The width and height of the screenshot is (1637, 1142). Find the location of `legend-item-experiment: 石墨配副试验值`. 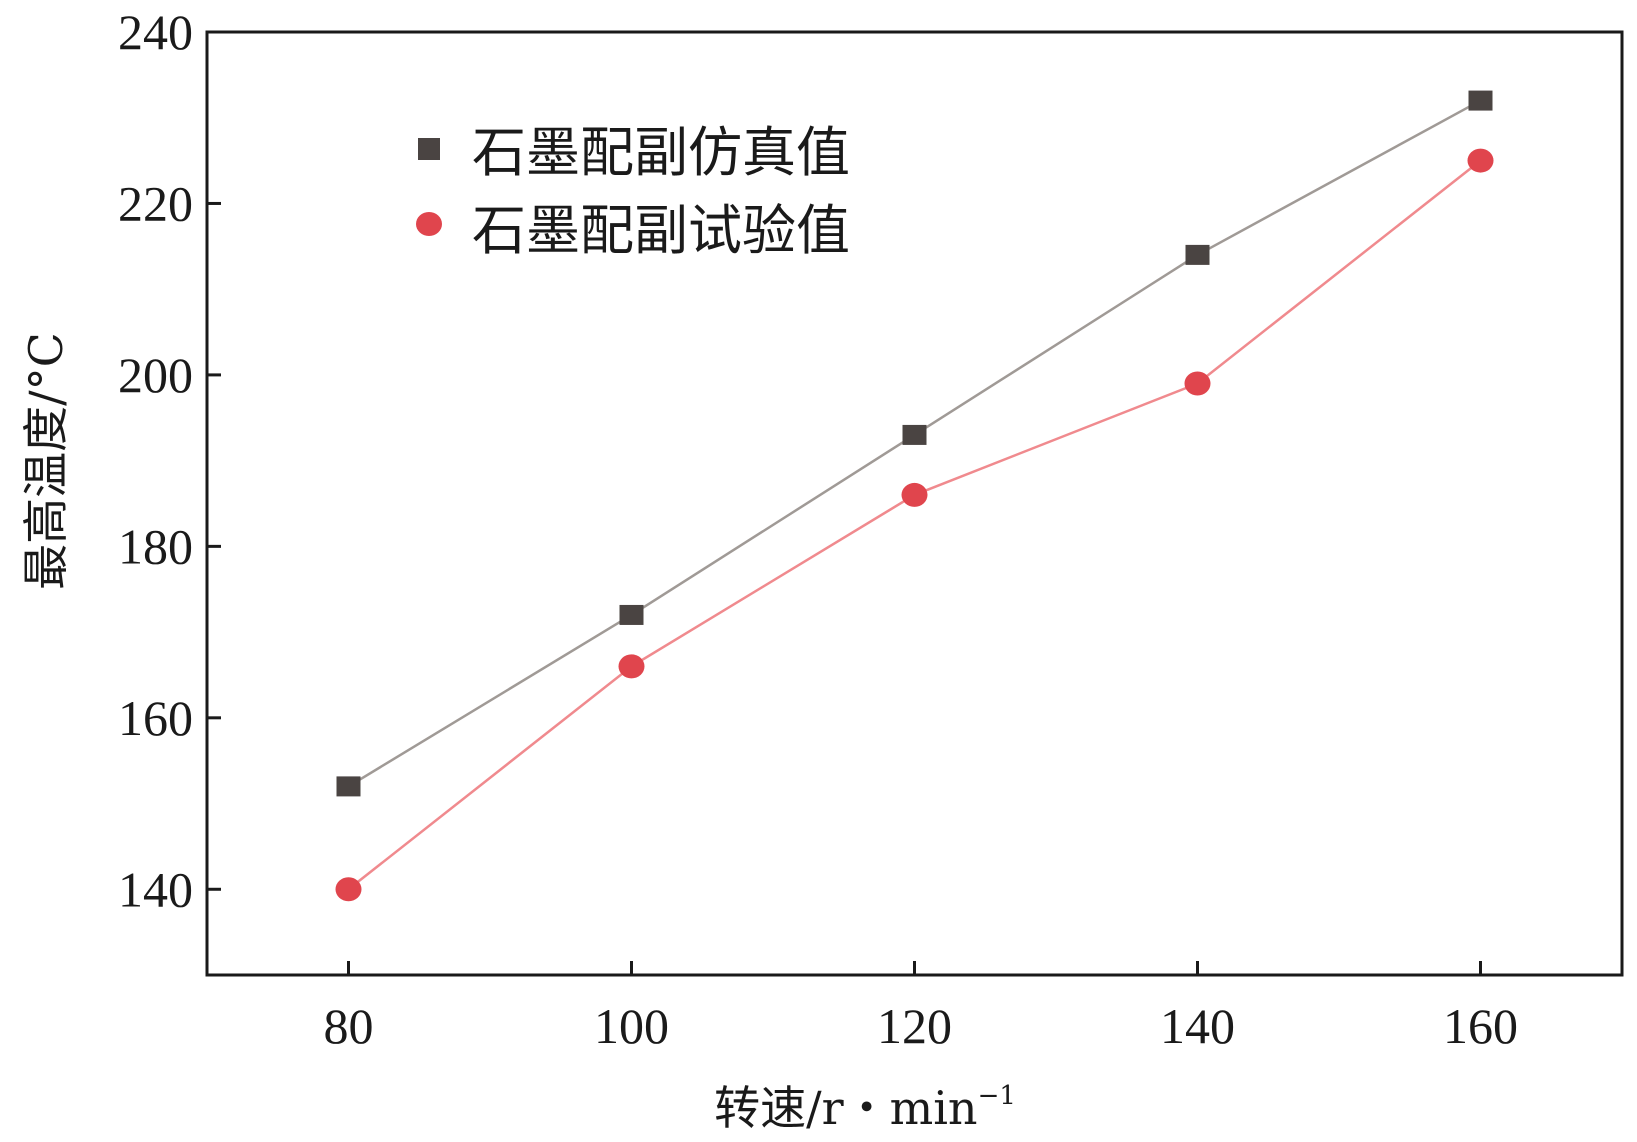

legend-item-experiment: 石墨配副试验值 is located at coordinates (633, 230).